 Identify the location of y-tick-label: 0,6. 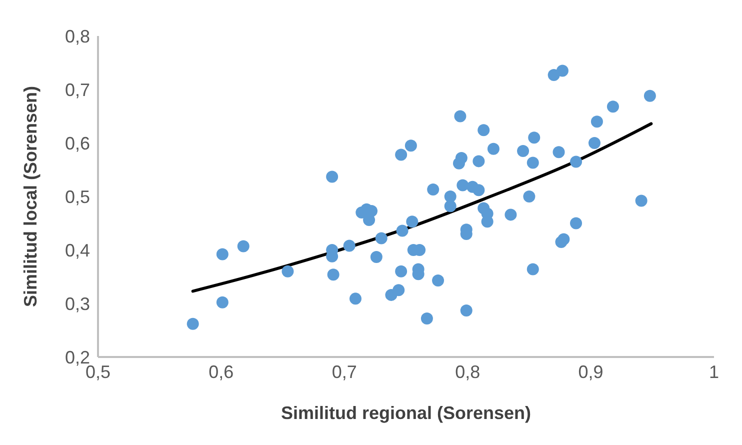
(77, 143).